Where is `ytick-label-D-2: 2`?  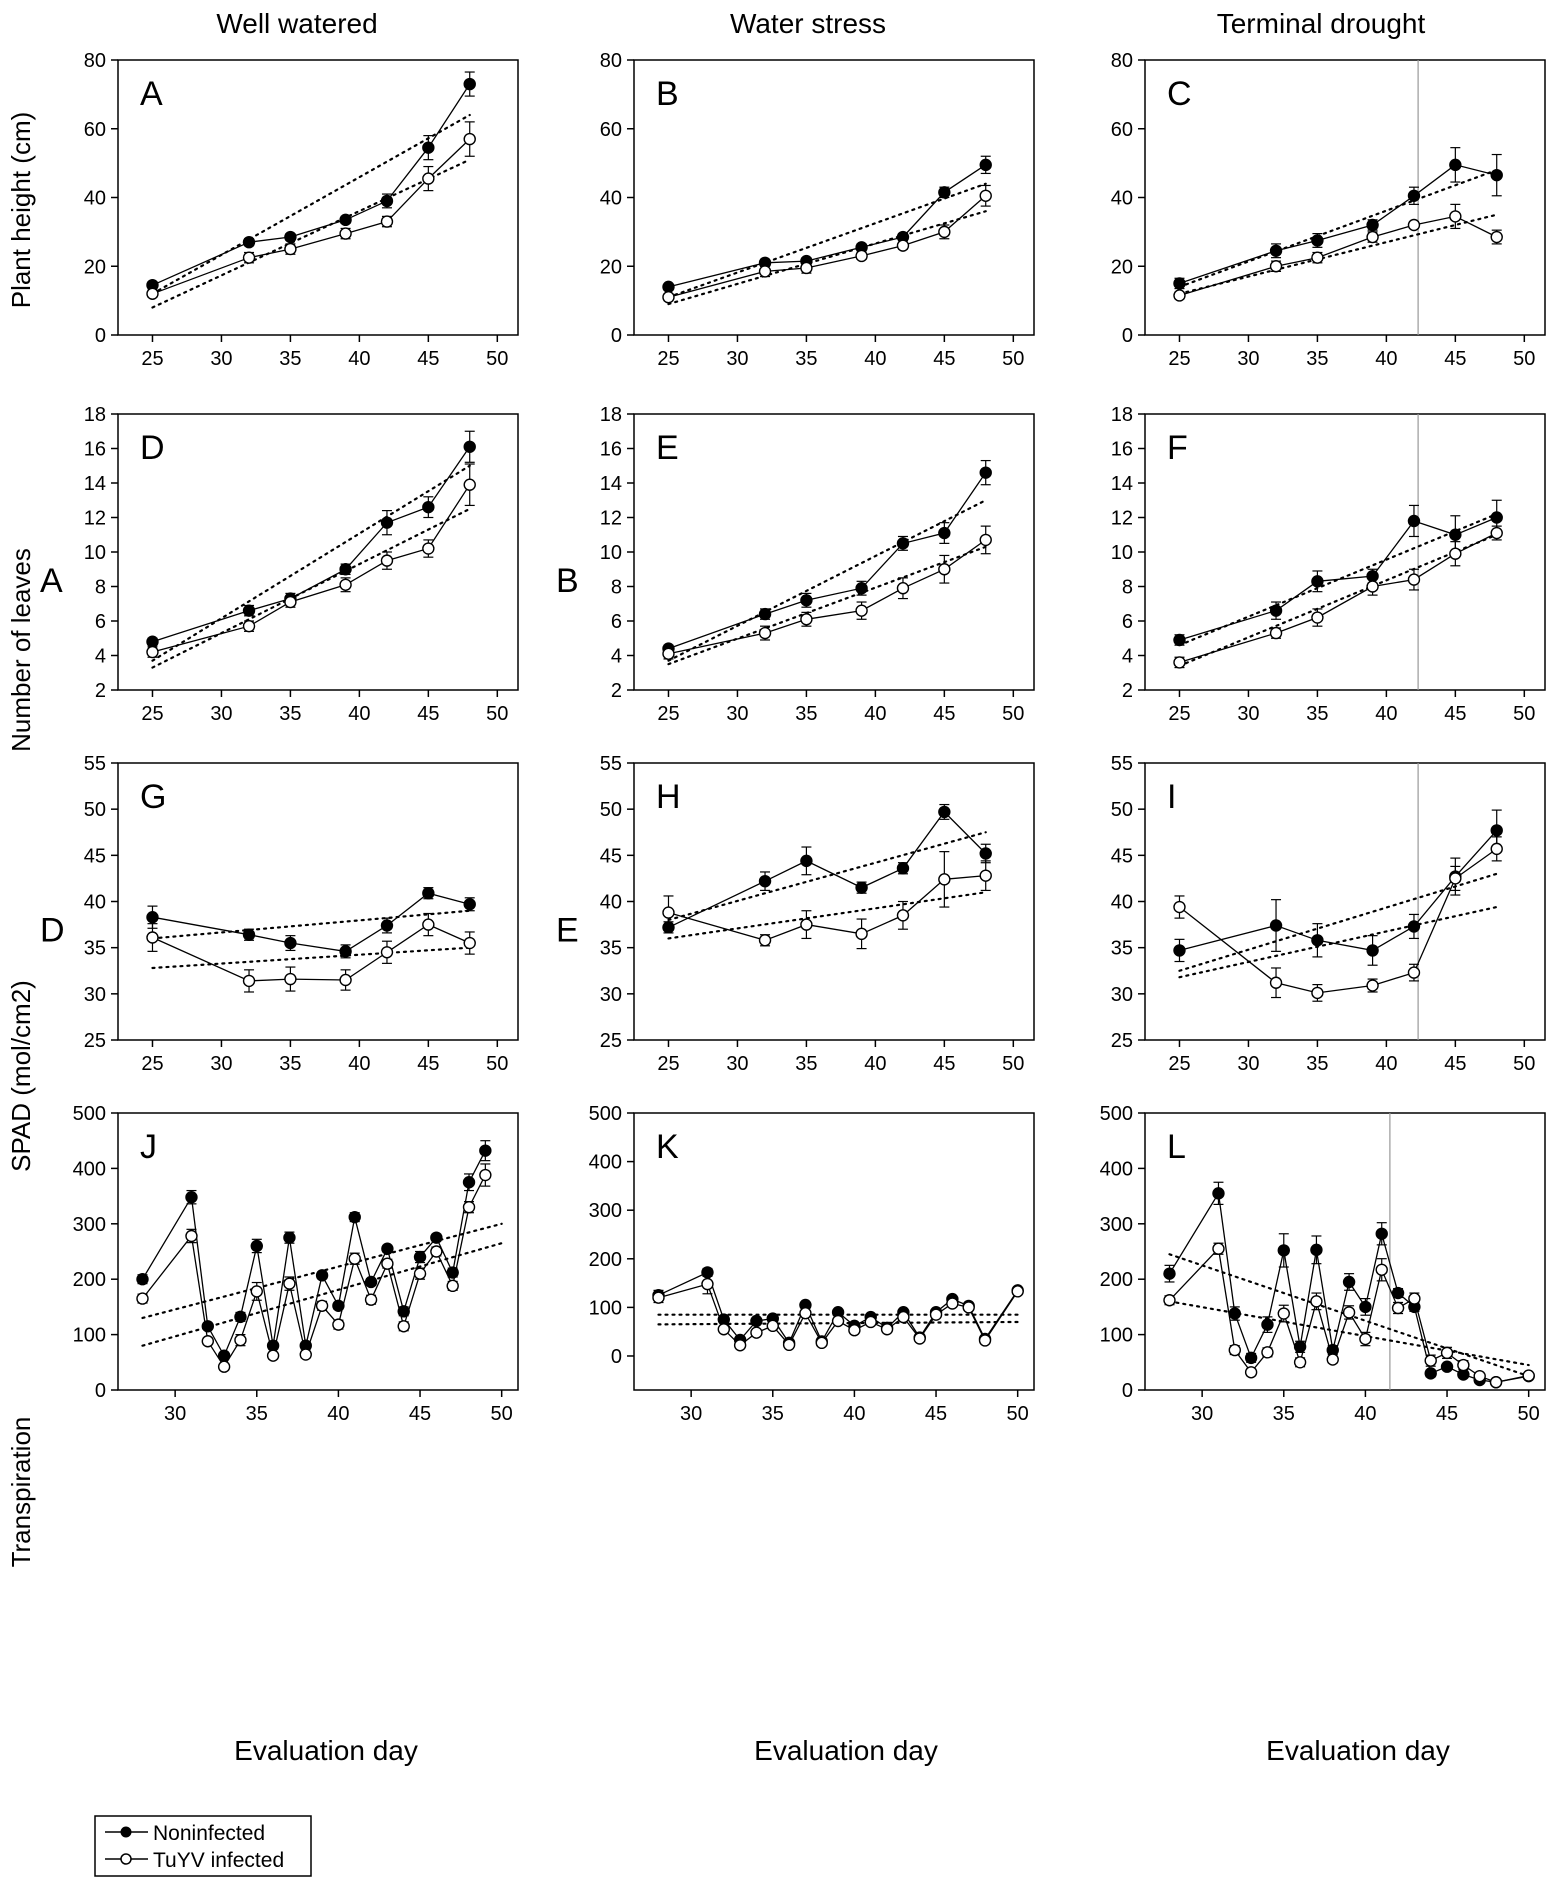
ytick-label-D-2: 2 is located at coordinates (100, 691).